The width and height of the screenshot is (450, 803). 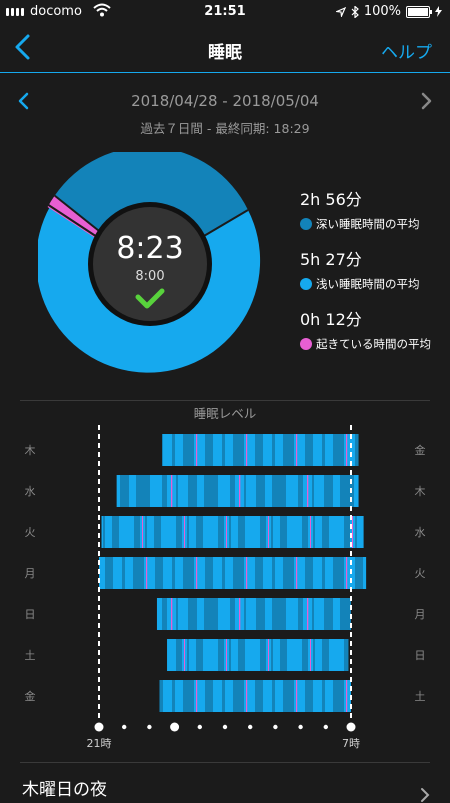 I want to click on row-label-left: 月, so click(x=30, y=573).